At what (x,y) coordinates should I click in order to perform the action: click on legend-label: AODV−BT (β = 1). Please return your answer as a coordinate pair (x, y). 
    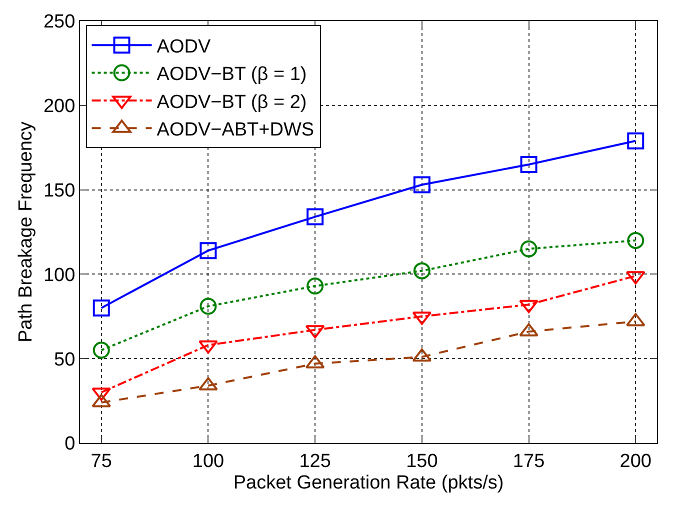
    Looking at the image, I should click on (231, 75).